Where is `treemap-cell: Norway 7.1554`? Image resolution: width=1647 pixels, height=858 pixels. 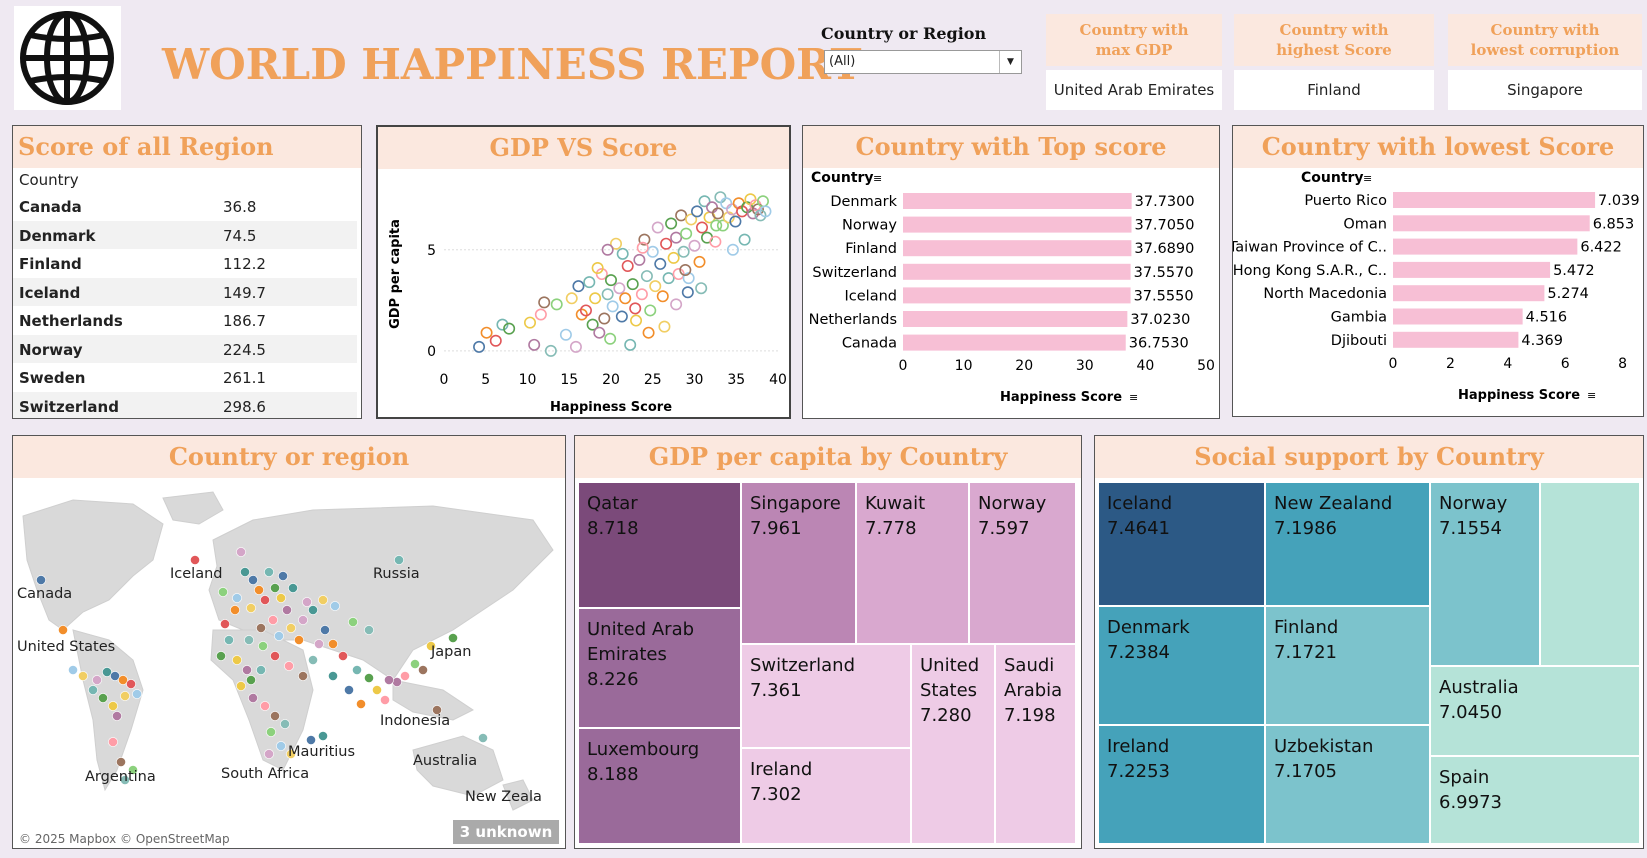 treemap-cell: Norway 7.1554 is located at coordinates (1486, 575).